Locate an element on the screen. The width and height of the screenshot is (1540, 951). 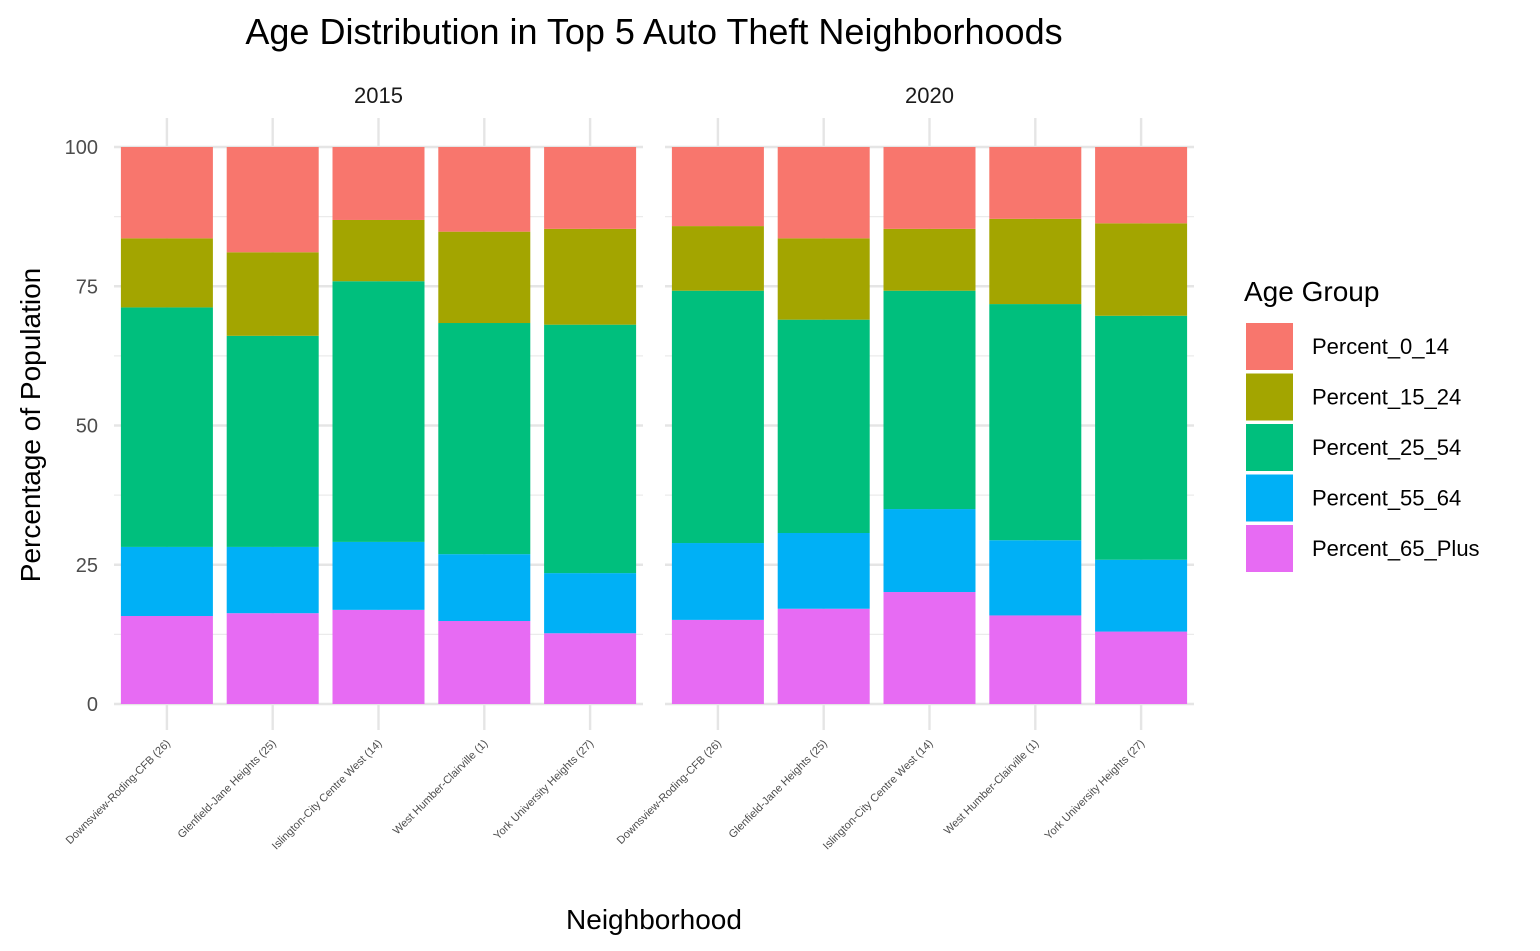
x-axis-title: Neighborhood is located at coordinates (654, 919).